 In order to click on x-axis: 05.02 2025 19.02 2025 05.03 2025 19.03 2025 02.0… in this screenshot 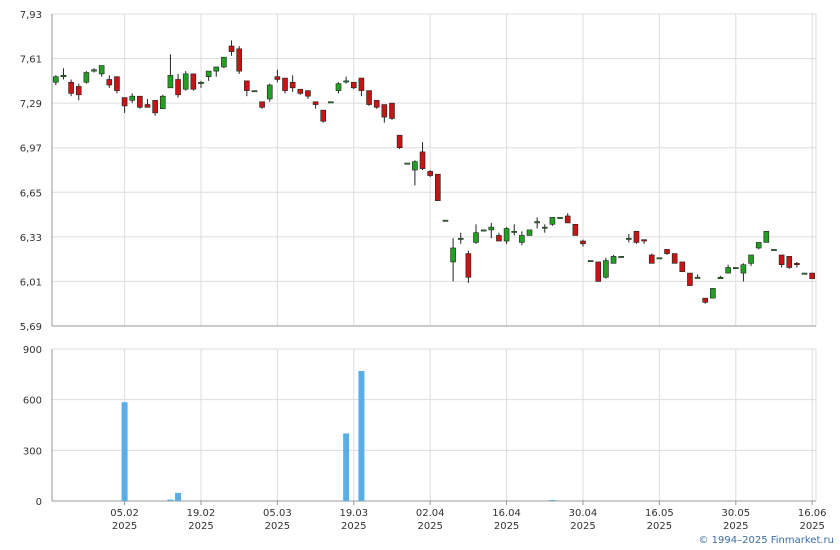, I will do `click(468, 516)`.